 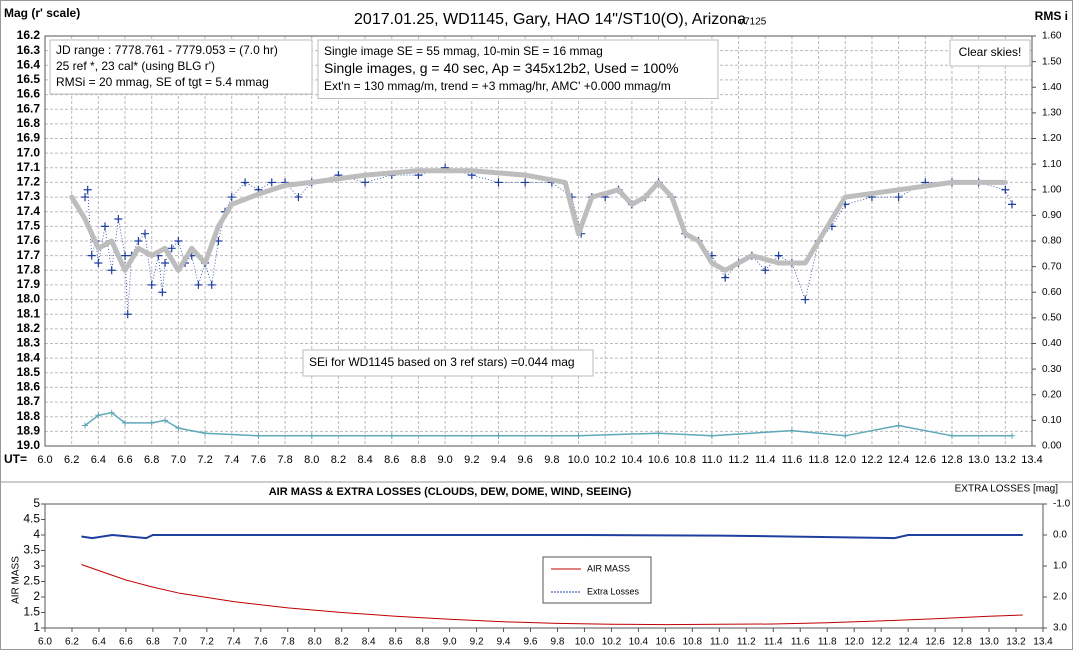 I want to click on y-tick-label: 4.5, so click(x=31, y=519).